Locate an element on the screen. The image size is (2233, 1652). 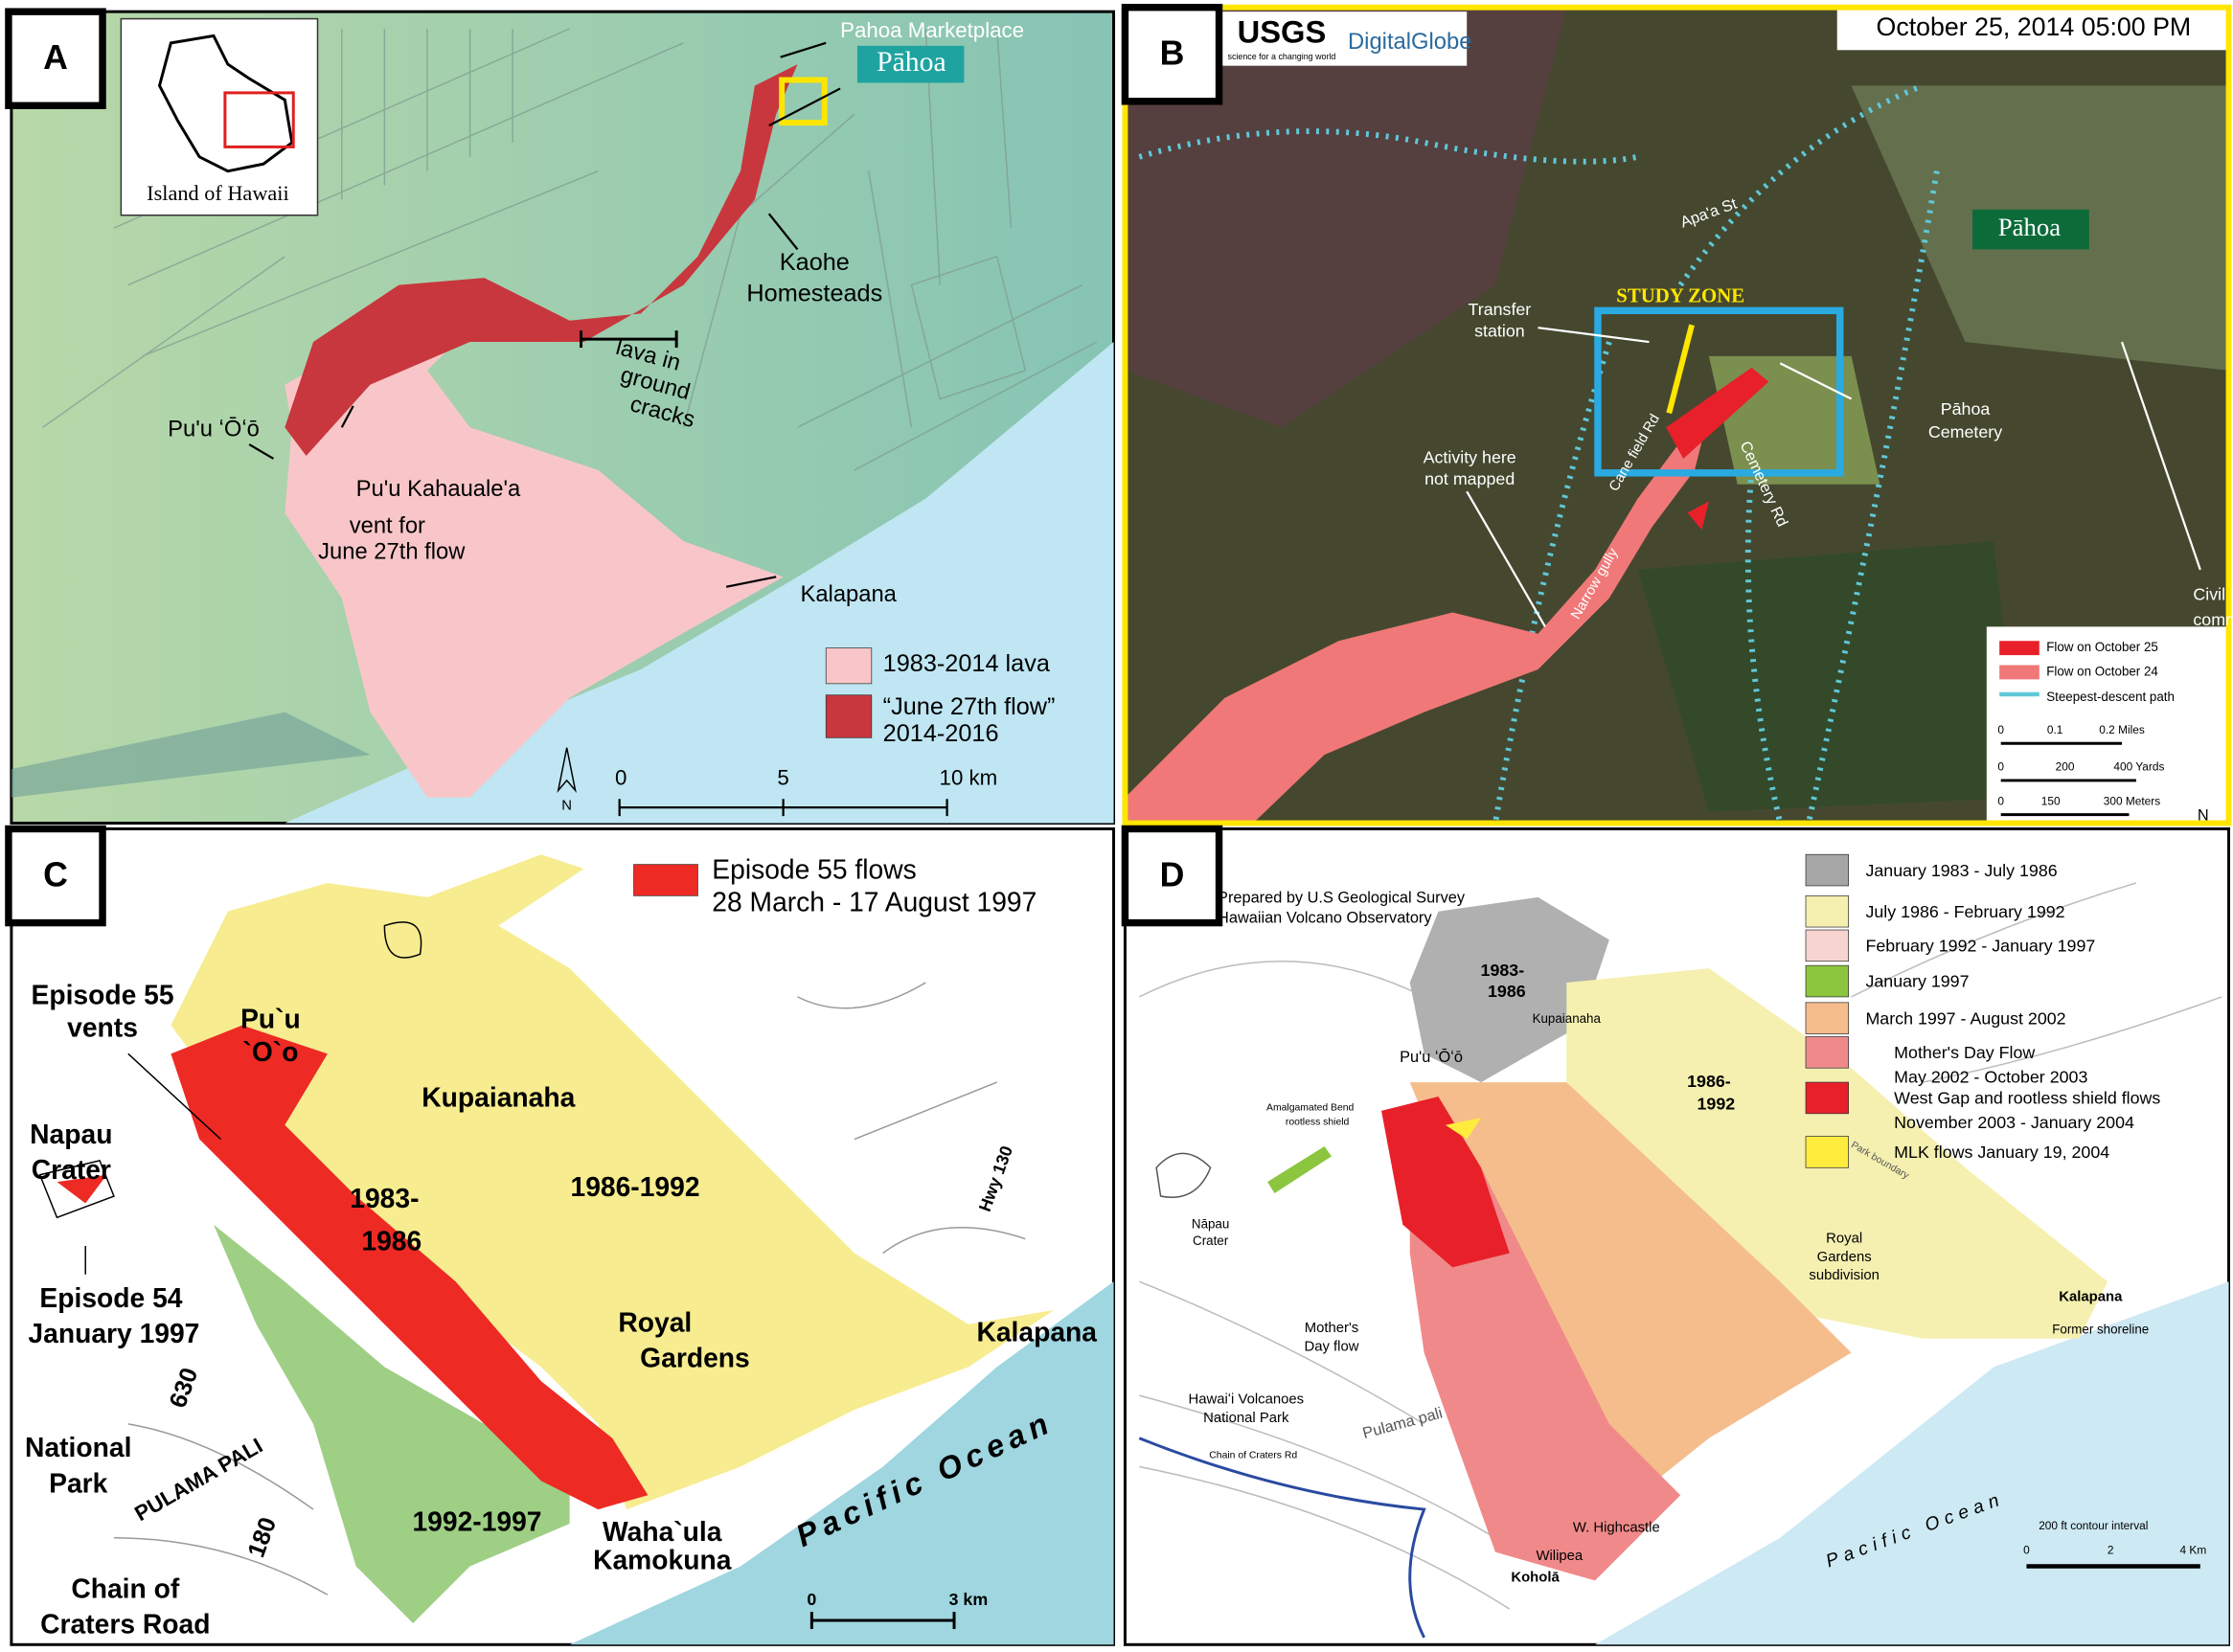
legend-label: July 1986 - February 1992 is located at coordinates (1964, 912).